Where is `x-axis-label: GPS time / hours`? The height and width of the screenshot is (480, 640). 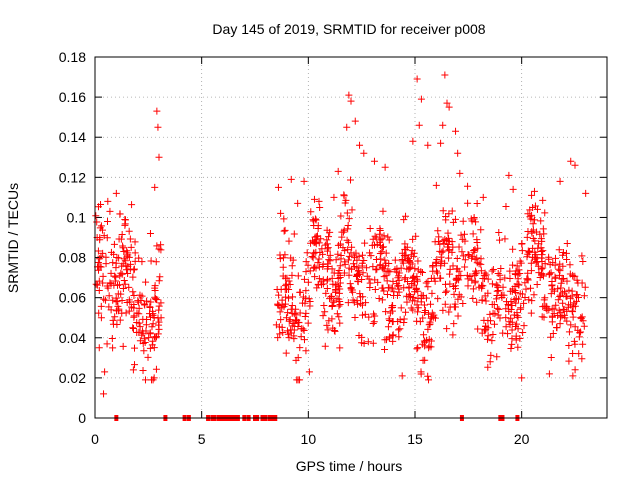 x-axis-label: GPS time / hours is located at coordinates (349, 466).